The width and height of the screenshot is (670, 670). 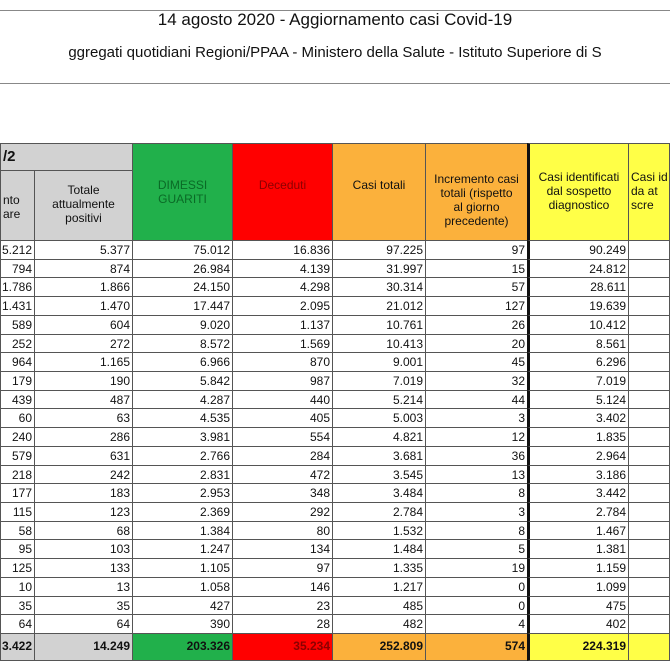 What do you see at coordinates (379, 268) in the screenshot?
I see `table-cell: 31.997` at bounding box center [379, 268].